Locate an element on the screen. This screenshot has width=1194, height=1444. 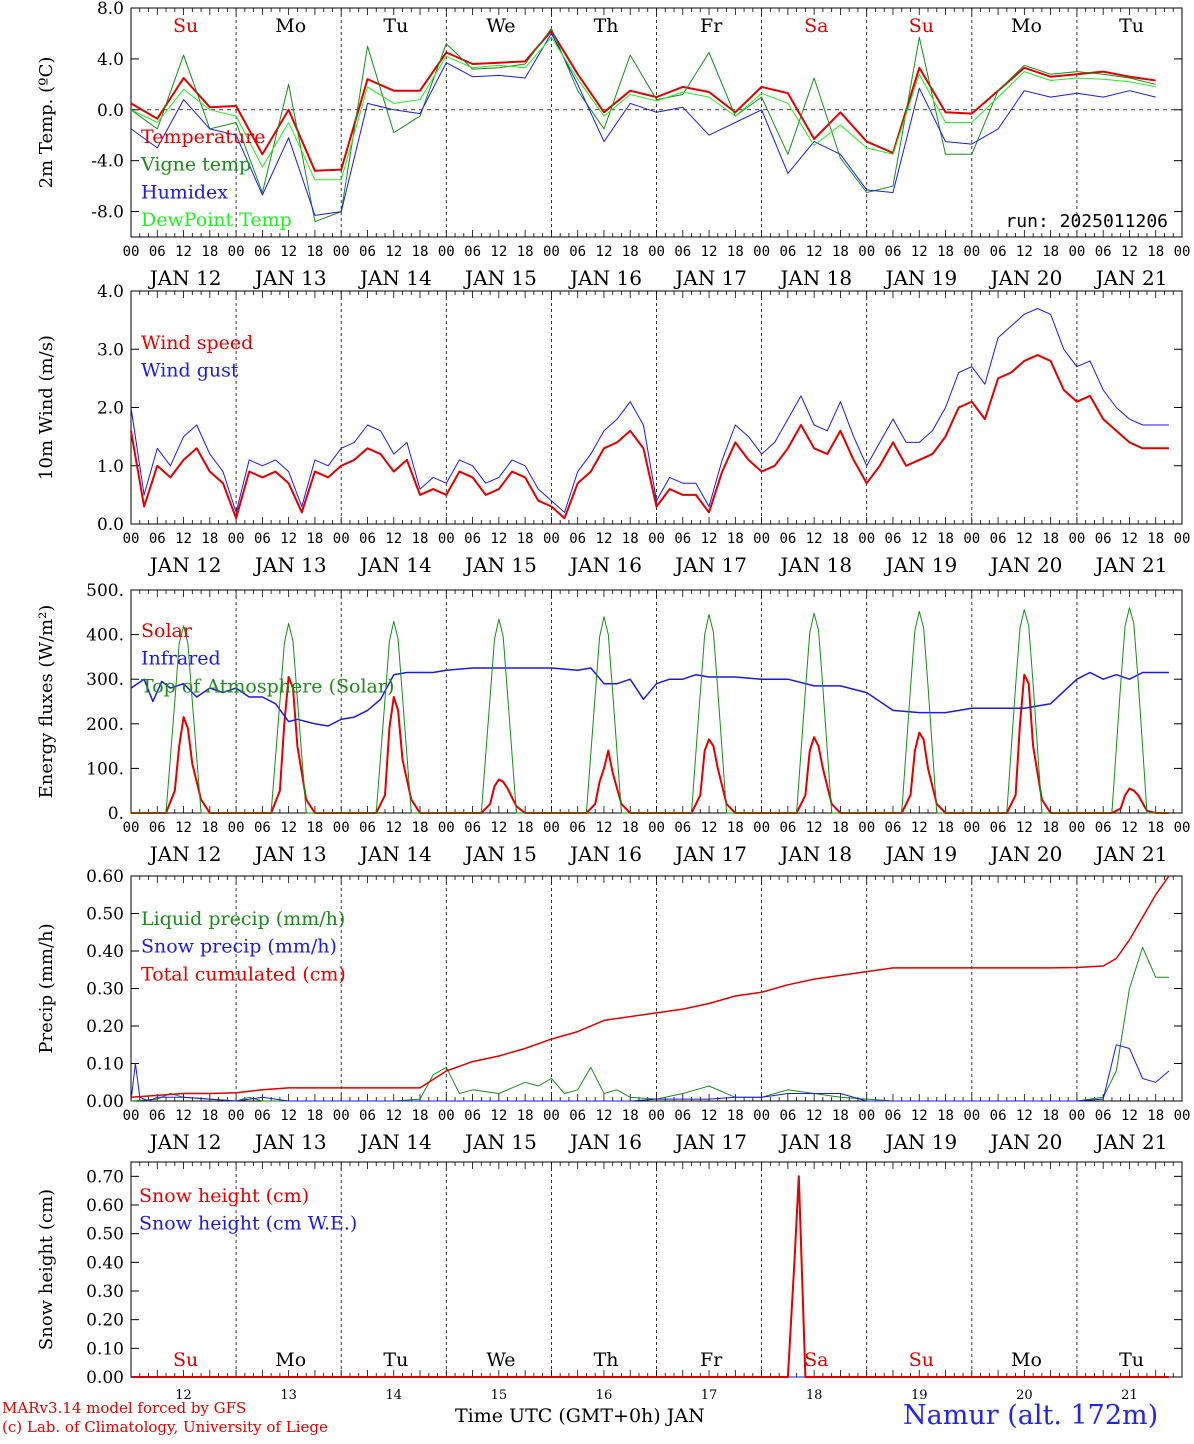
y-tick-label: 0.40 is located at coordinates (105, 952).